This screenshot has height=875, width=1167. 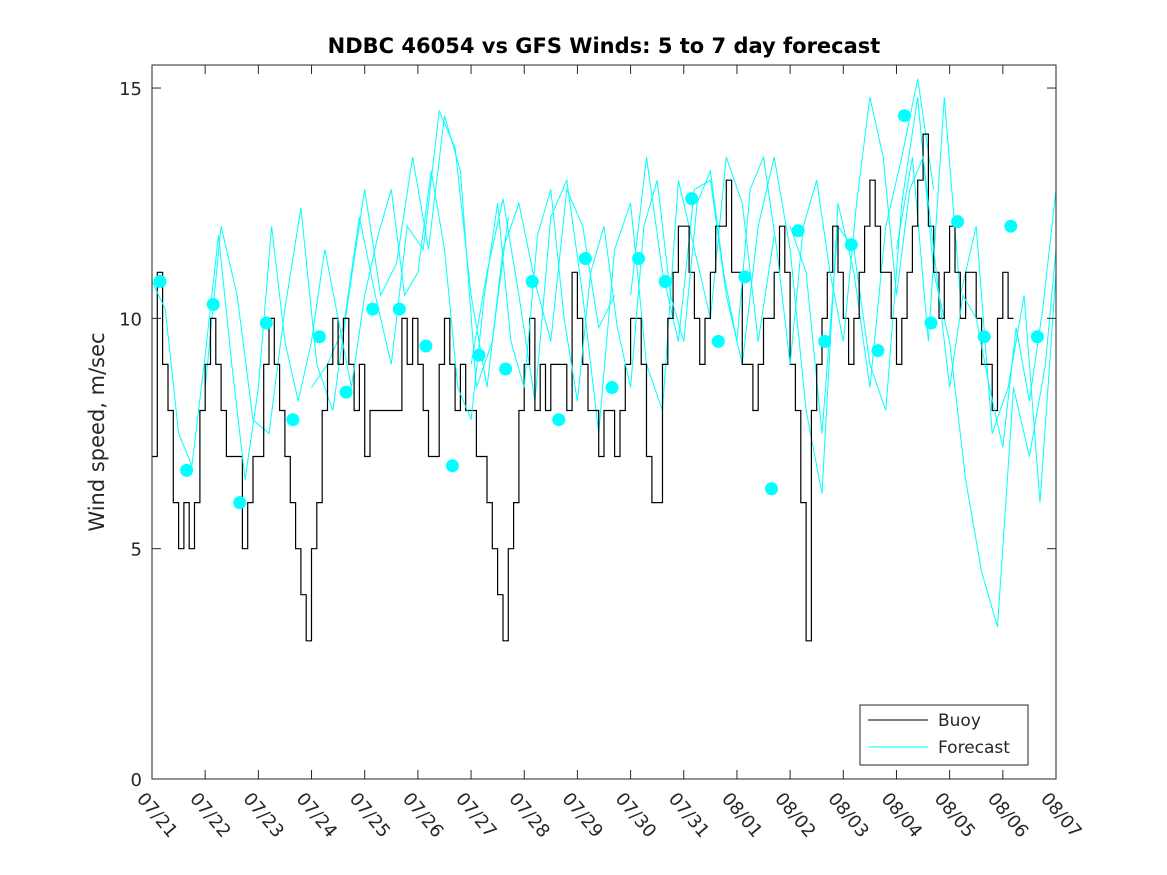 What do you see at coordinates (901, 815) in the screenshot?
I see `x-tick-label: 08/04` at bounding box center [901, 815].